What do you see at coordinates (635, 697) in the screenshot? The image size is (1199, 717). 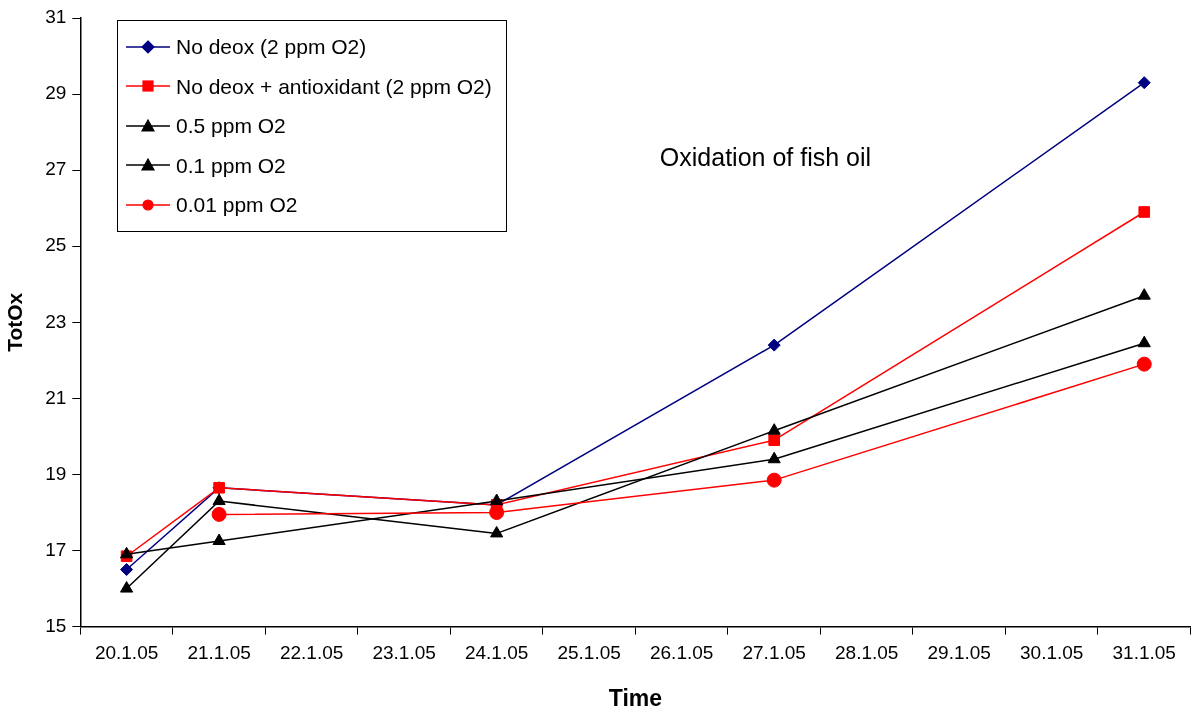 I see `x-axis-title: Time` at bounding box center [635, 697].